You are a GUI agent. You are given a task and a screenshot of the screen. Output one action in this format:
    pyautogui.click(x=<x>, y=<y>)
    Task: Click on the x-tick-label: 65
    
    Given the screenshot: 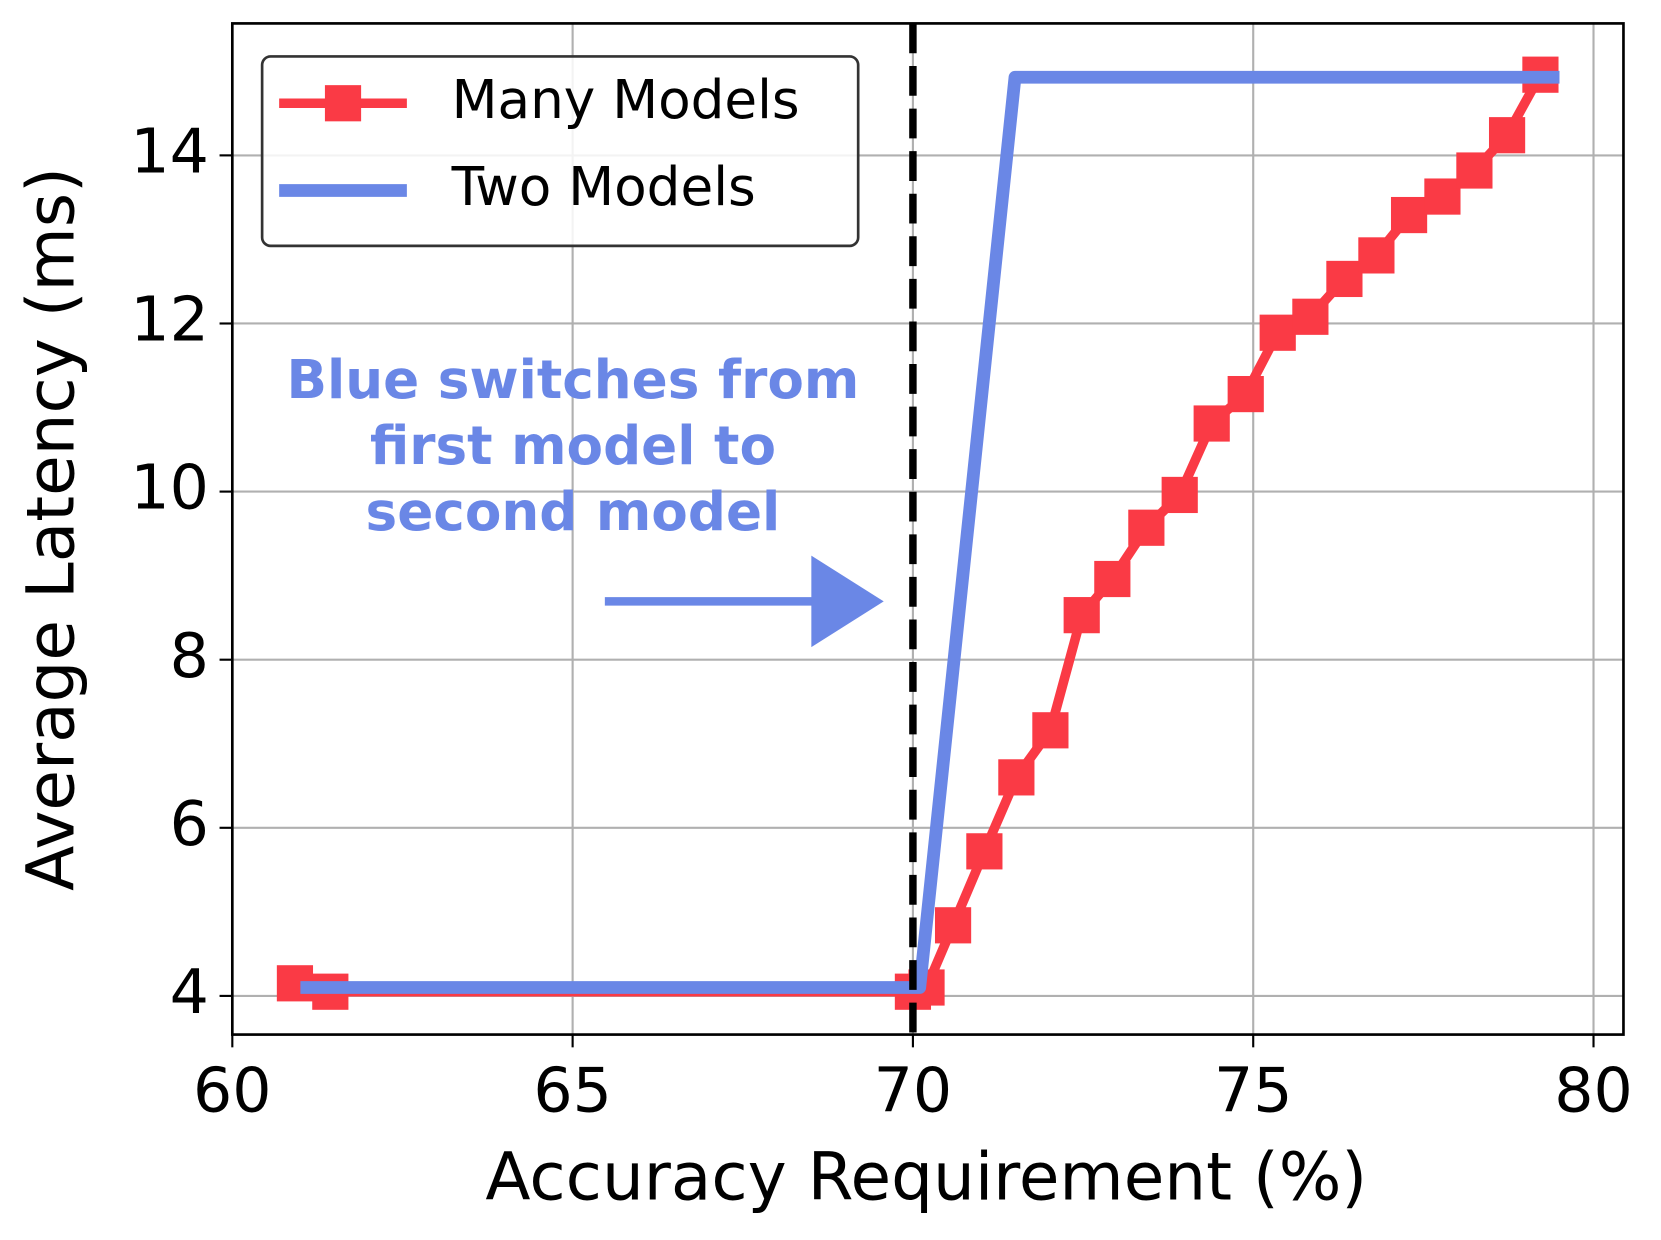 What is the action you would take?
    pyautogui.click(x=572, y=1090)
    